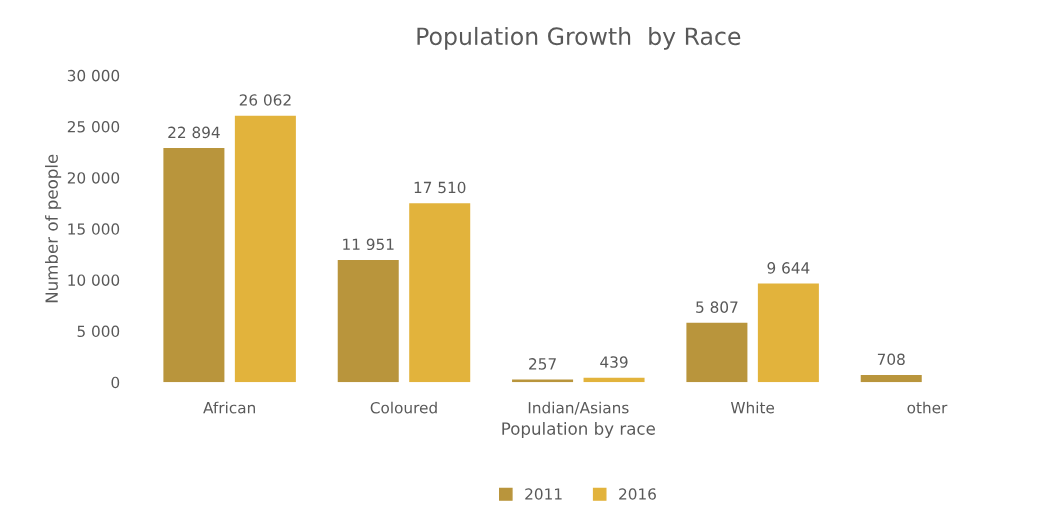 The image size is (1042, 520). Describe the element at coordinates (542, 364) in the screenshot. I see `data-label: 257` at that location.